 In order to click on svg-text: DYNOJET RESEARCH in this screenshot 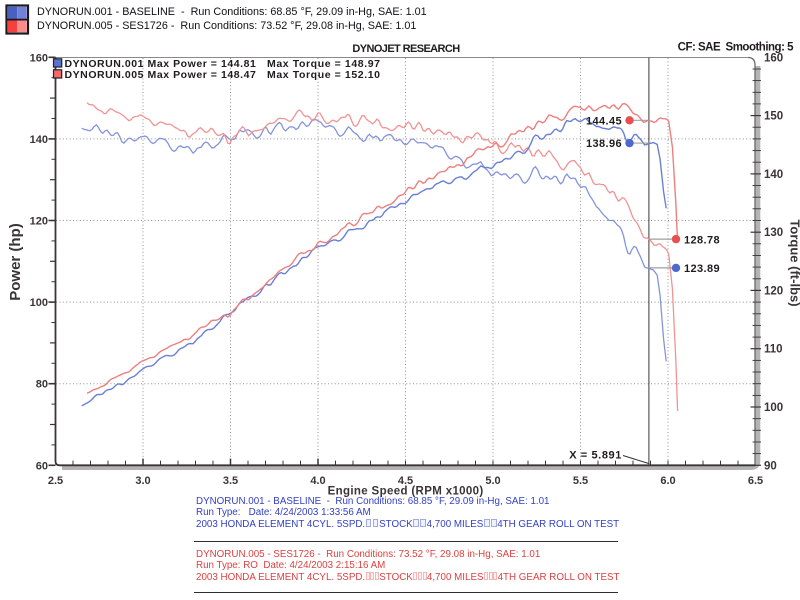, I will do `click(406, 49)`.